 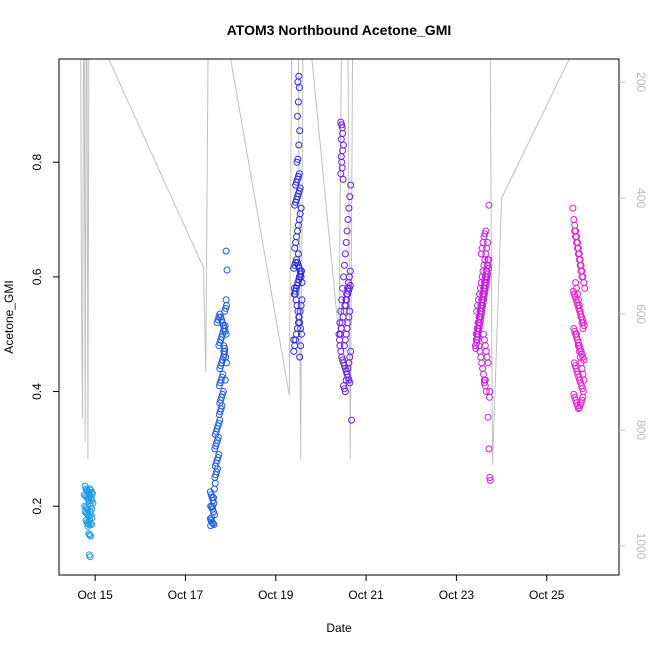 What do you see at coordinates (366, 595) in the screenshot?
I see `x-tick-label: Oct 21` at bounding box center [366, 595].